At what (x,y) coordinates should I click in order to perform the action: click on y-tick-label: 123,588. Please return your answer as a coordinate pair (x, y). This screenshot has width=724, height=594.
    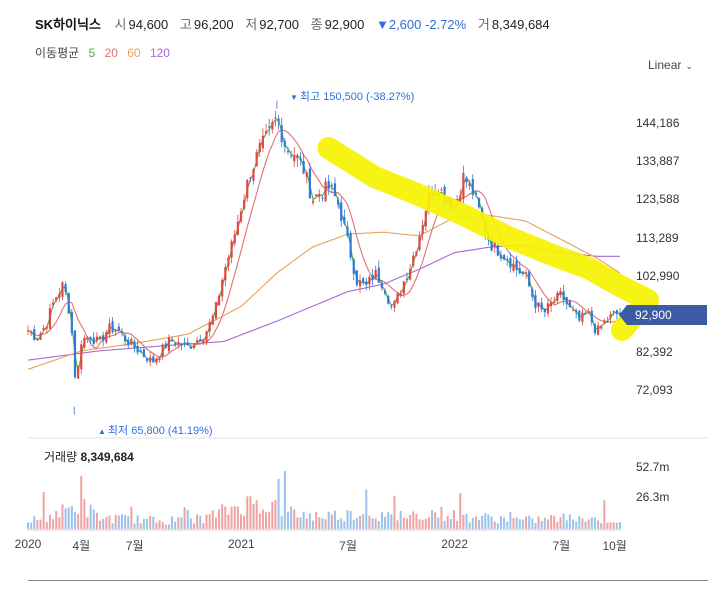
    Looking at the image, I should click on (658, 199).